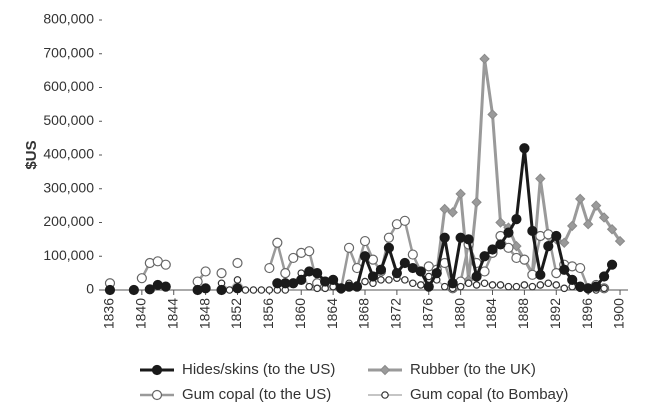  Describe the element at coordinates (109, 313) in the screenshot. I see `x-tick-label: 1836` at that location.